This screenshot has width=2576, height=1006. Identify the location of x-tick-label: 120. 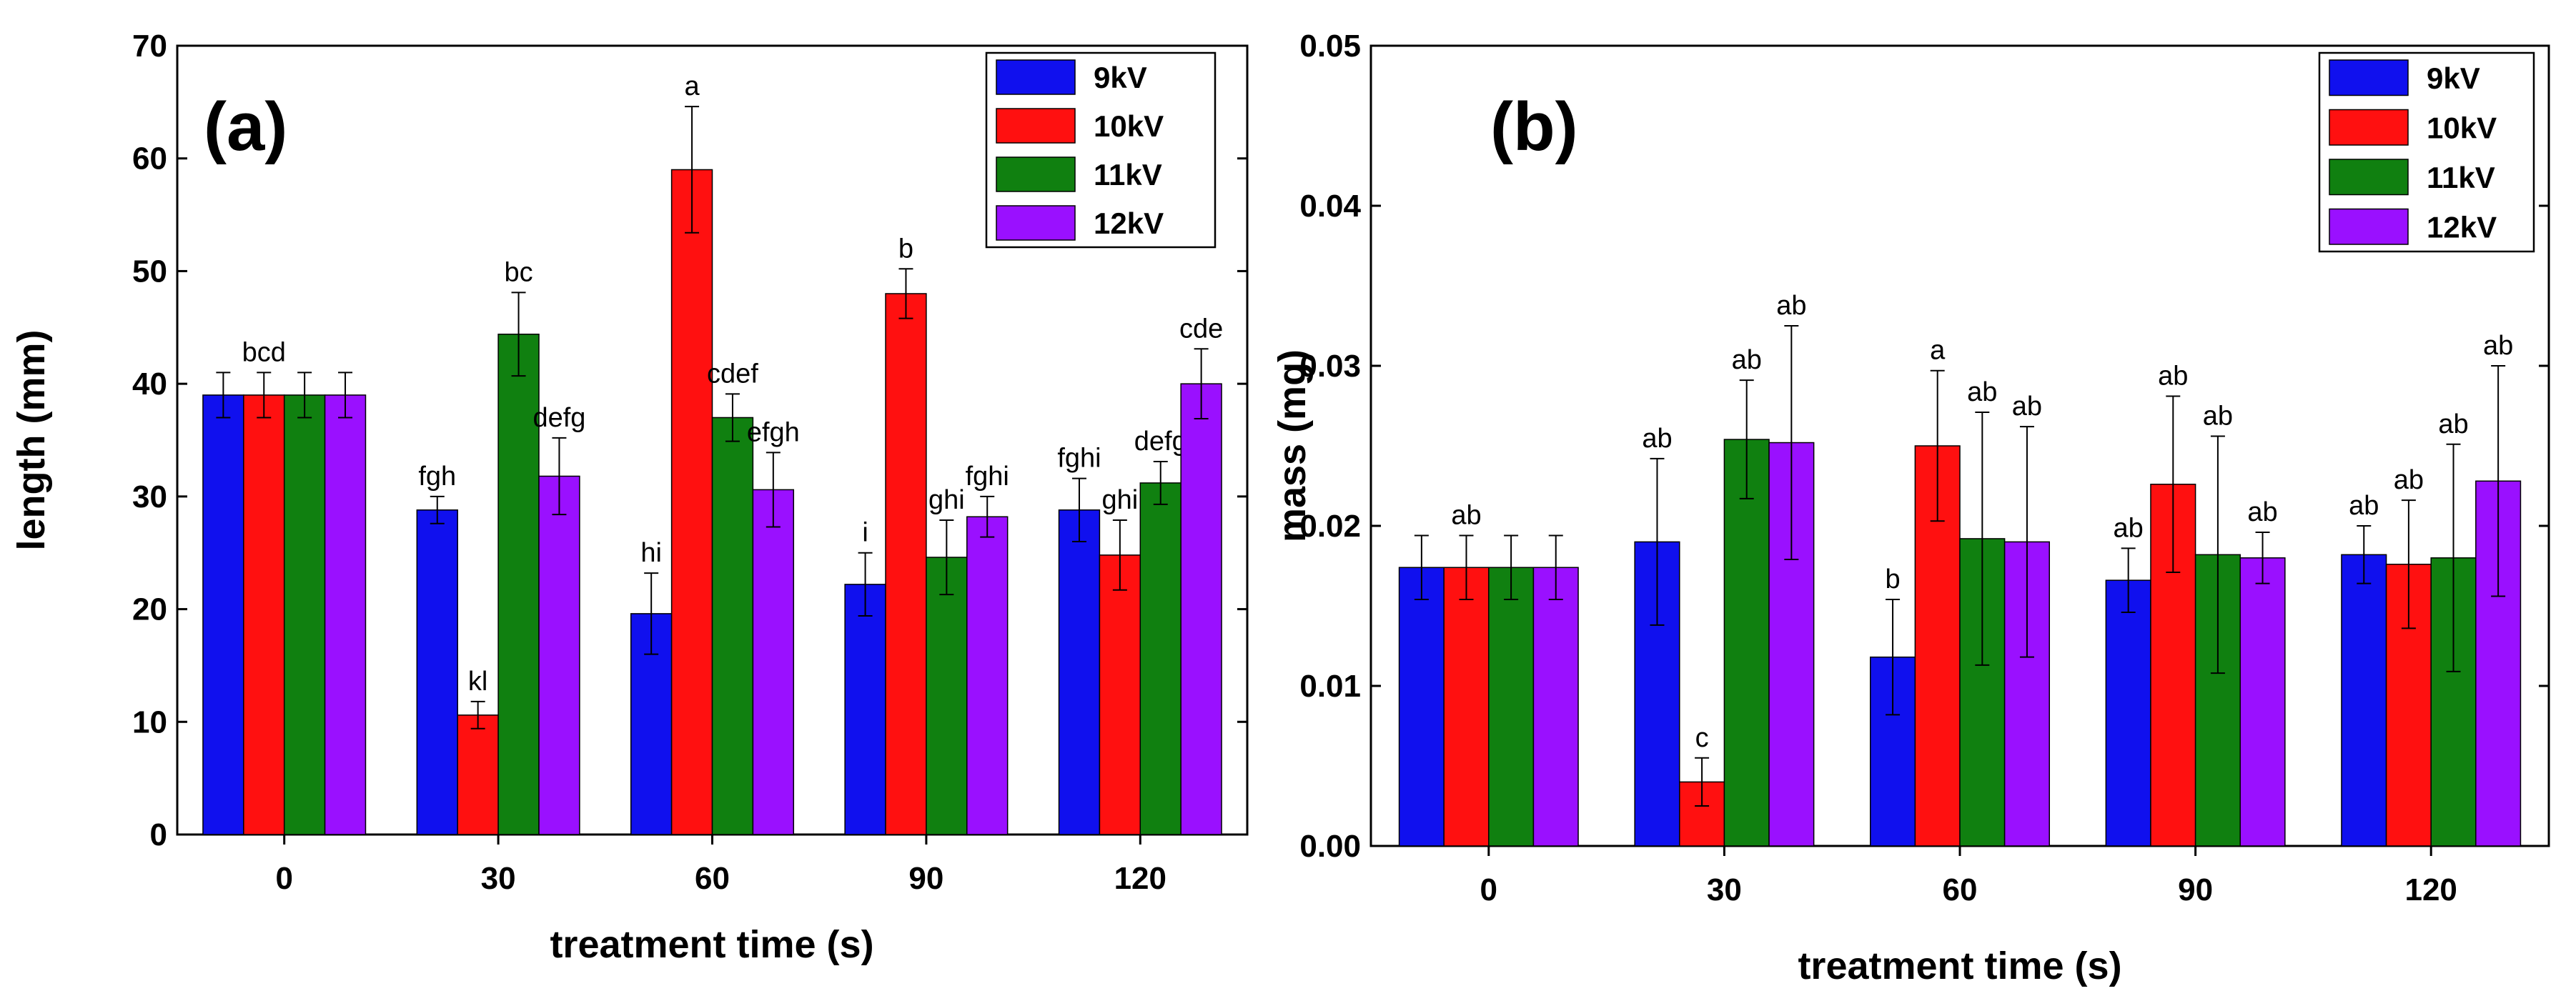
(1140, 879).